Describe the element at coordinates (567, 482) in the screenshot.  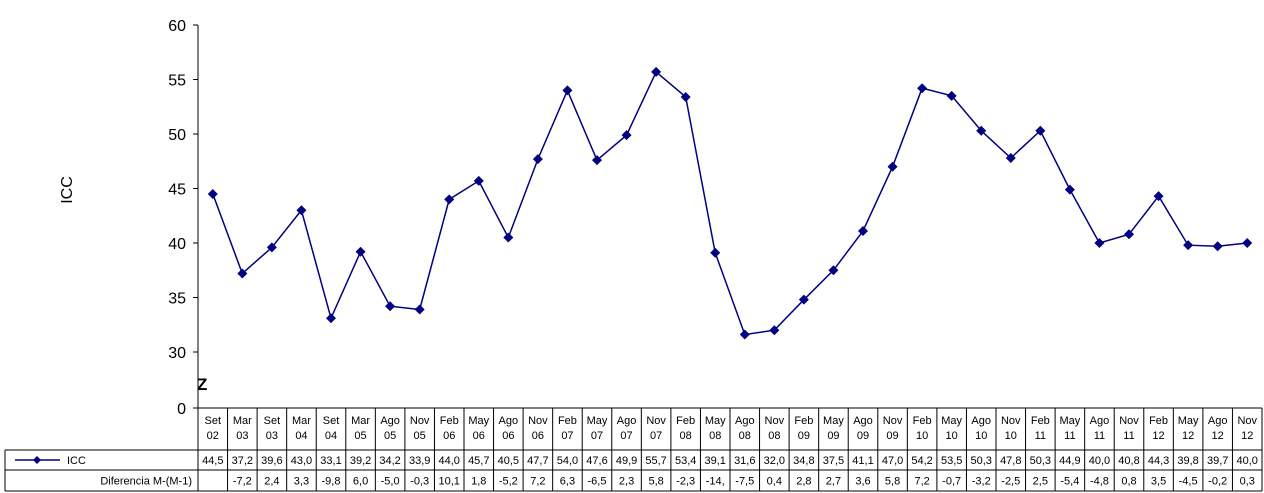
I see `table-cell: 6,3` at that location.